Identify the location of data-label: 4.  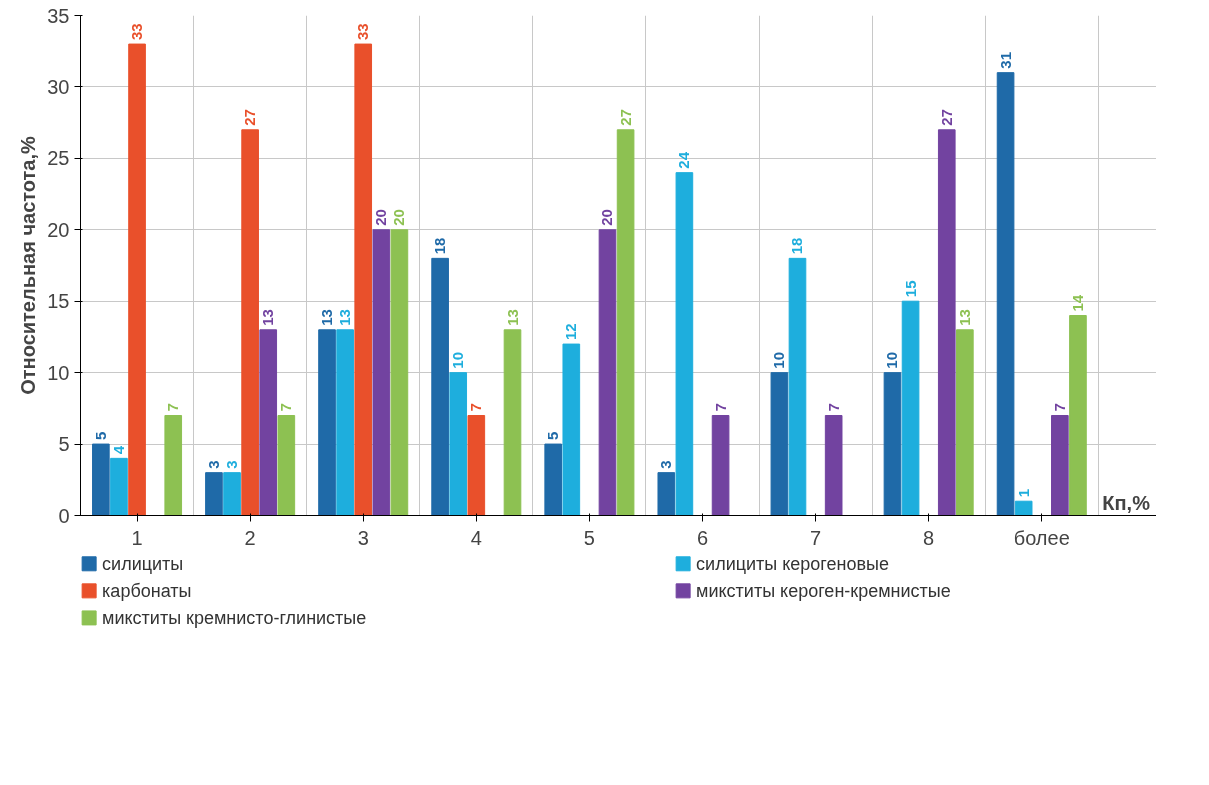
(118, 450).